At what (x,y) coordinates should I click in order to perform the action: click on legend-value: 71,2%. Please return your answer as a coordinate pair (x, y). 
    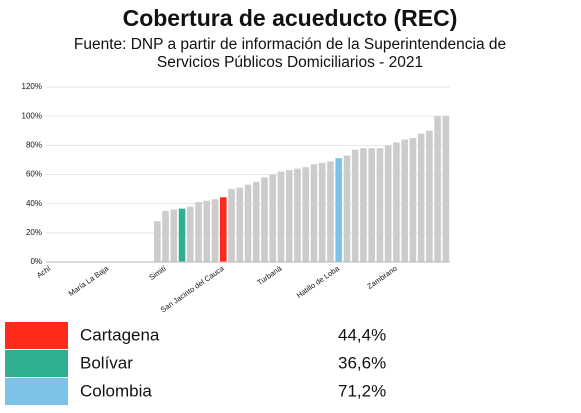
    Looking at the image, I should click on (362, 390).